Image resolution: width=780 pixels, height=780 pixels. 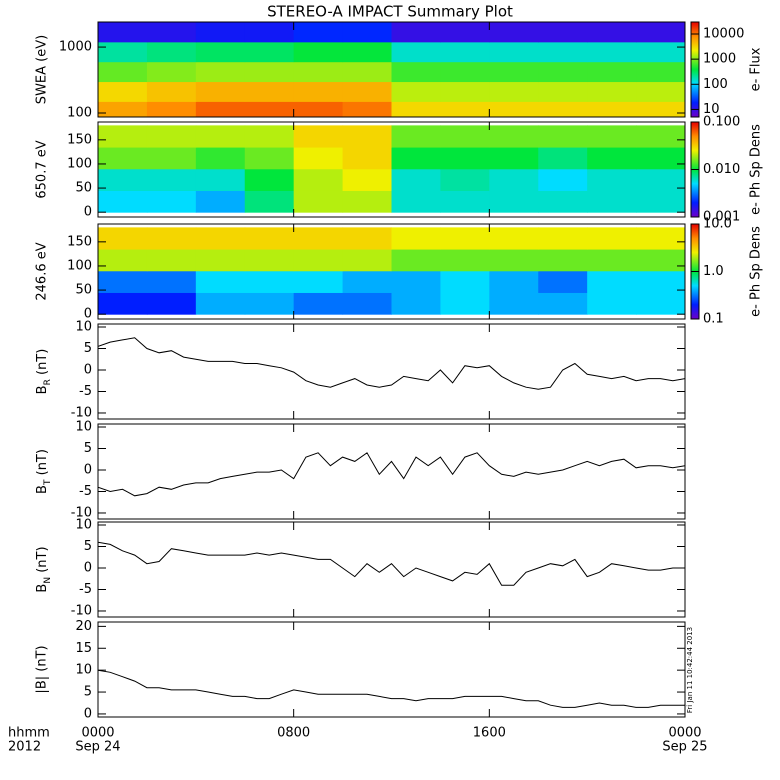 What do you see at coordinates (717, 224) in the screenshot?
I see `colorbar-tick-label: 10.0` at bounding box center [717, 224].